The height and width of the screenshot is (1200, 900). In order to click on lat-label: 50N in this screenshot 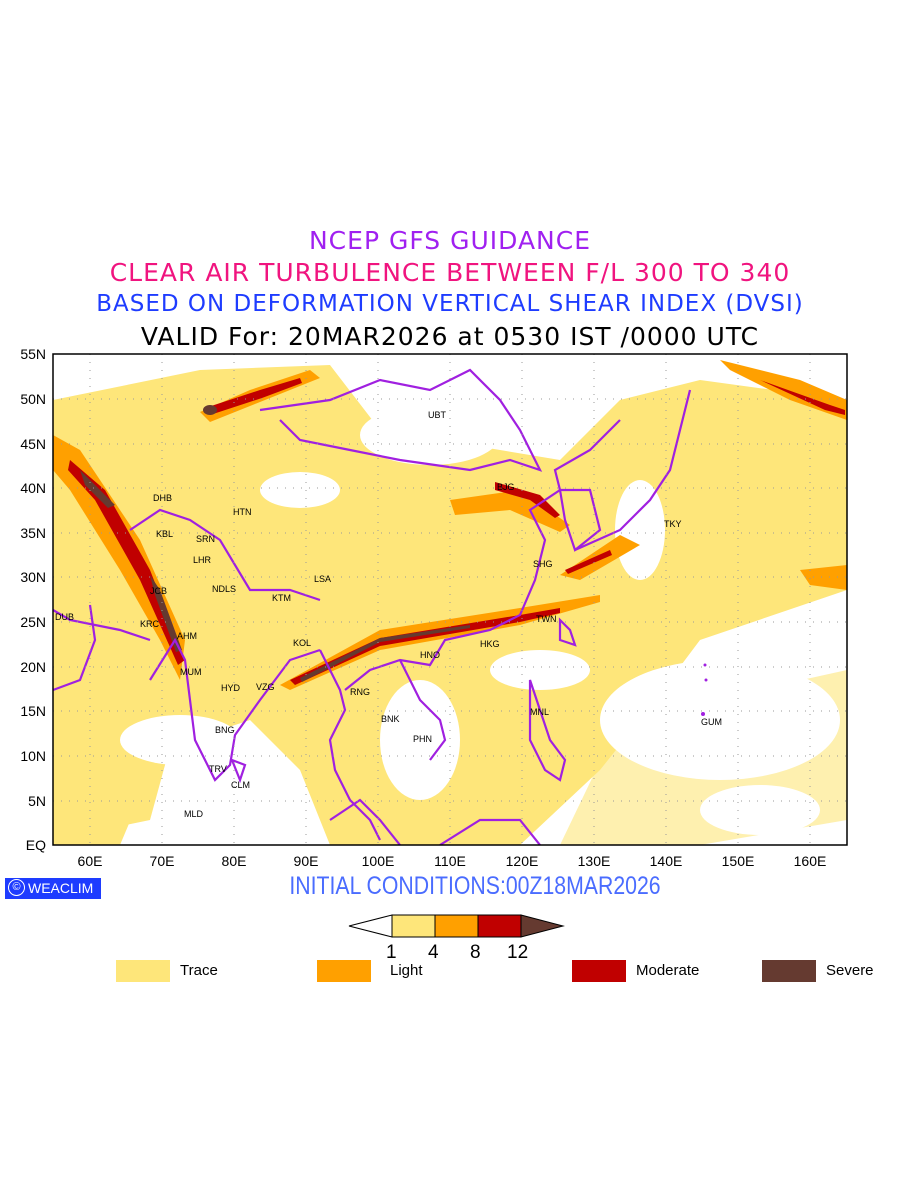, I will do `click(33, 399)`.